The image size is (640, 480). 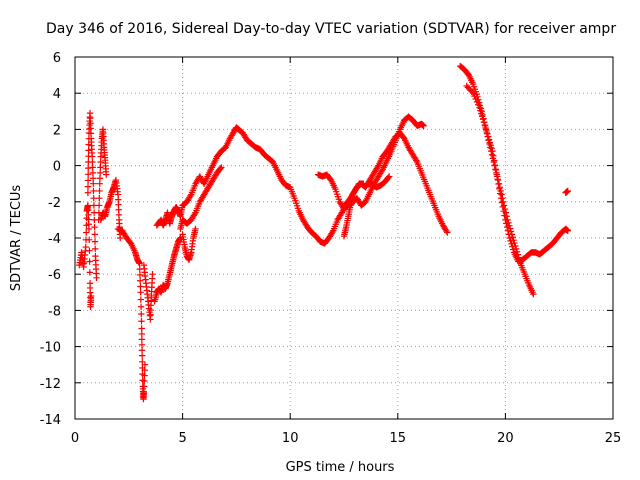 What do you see at coordinates (398, 438) in the screenshot?
I see `x-tick-label: 15` at bounding box center [398, 438].